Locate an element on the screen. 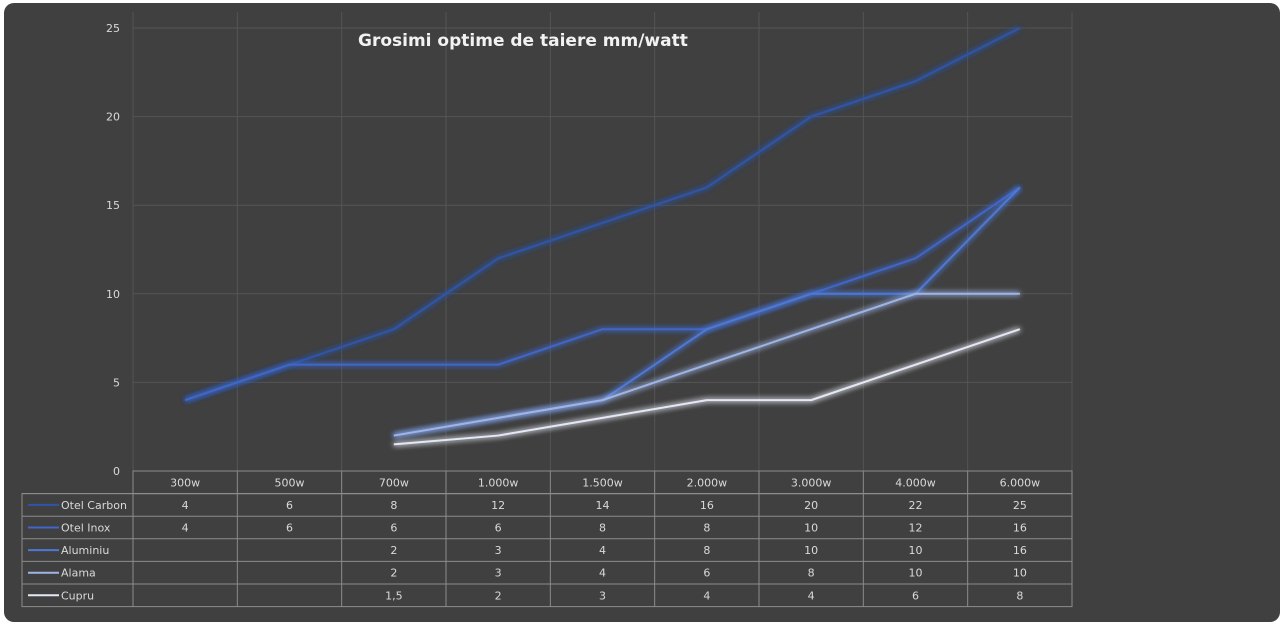 The height and width of the screenshot is (625, 1284). x-category-label: 1.000w is located at coordinates (498, 482).